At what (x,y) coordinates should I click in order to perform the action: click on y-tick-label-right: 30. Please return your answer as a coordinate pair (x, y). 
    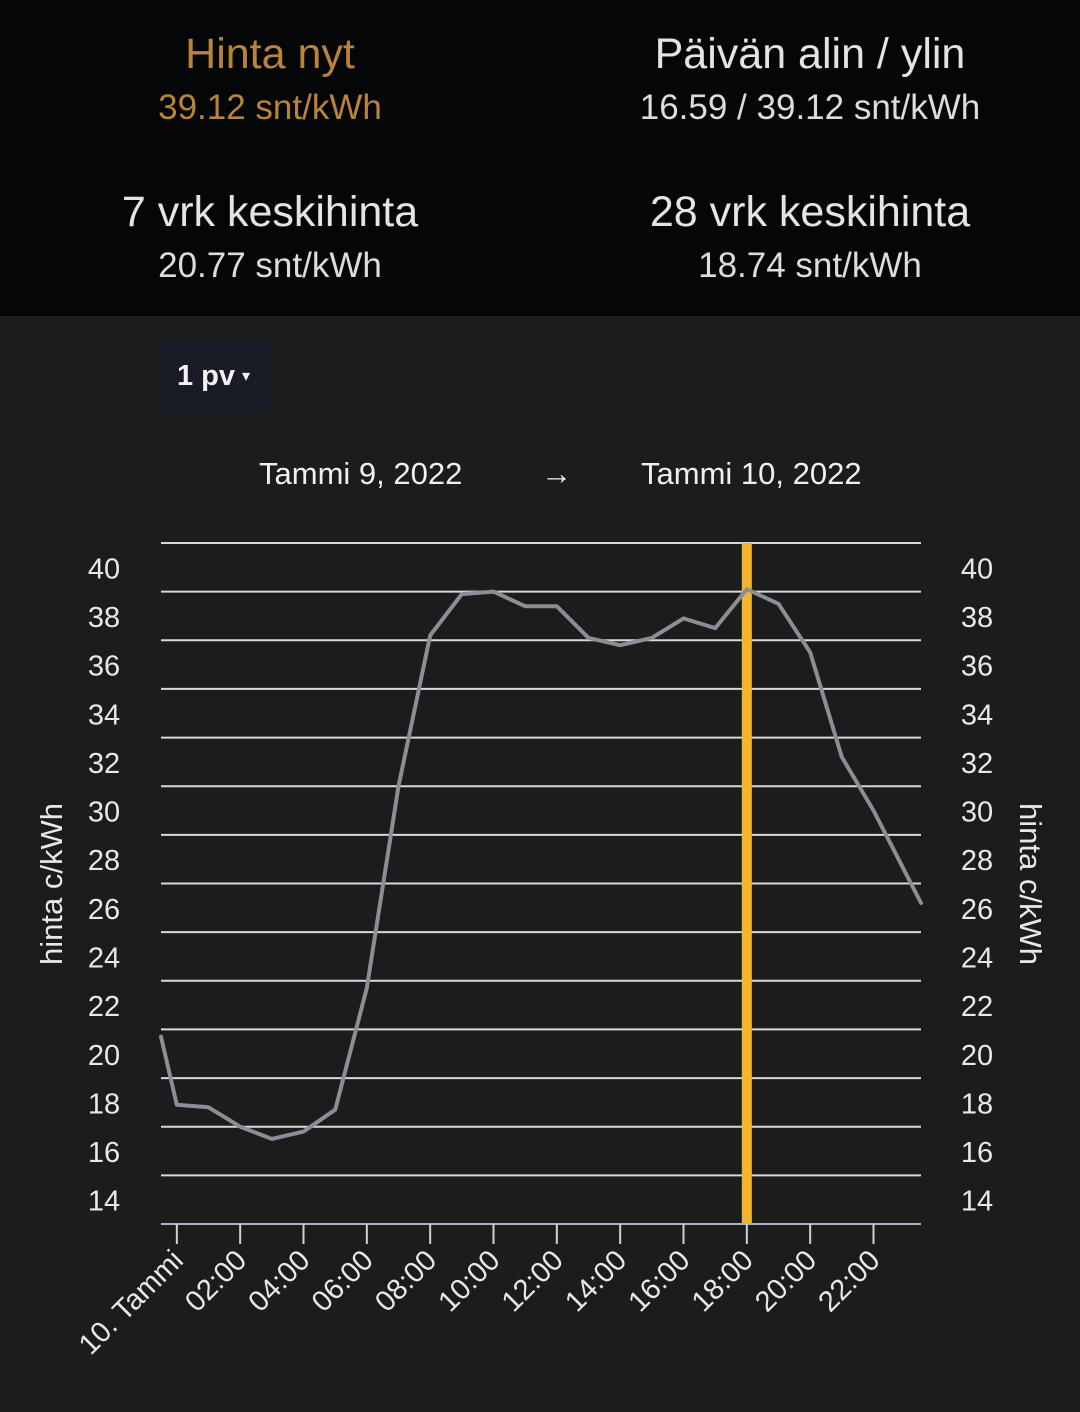
    Looking at the image, I should click on (977, 813).